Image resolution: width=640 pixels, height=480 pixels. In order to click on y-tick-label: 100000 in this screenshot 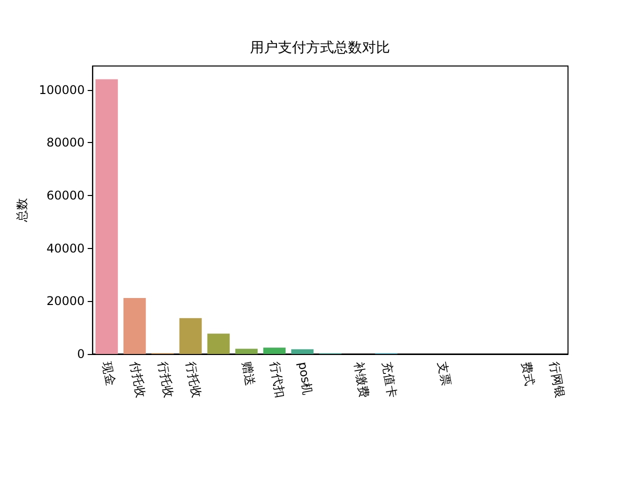, I will do `click(61, 89)`.